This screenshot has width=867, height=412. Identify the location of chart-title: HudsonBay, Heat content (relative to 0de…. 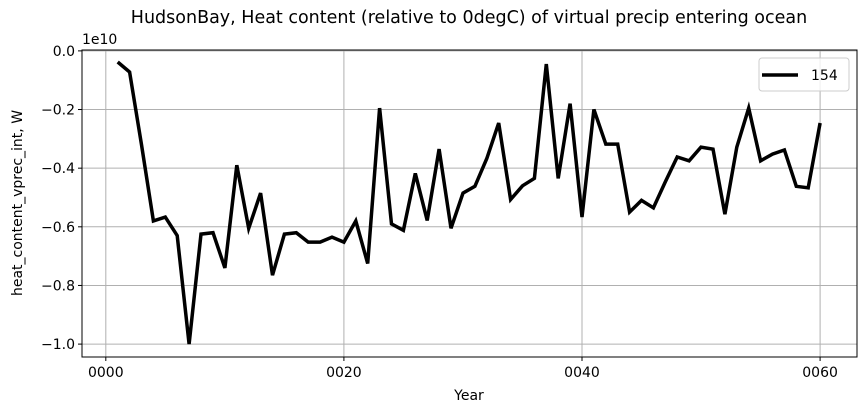
(469, 18).